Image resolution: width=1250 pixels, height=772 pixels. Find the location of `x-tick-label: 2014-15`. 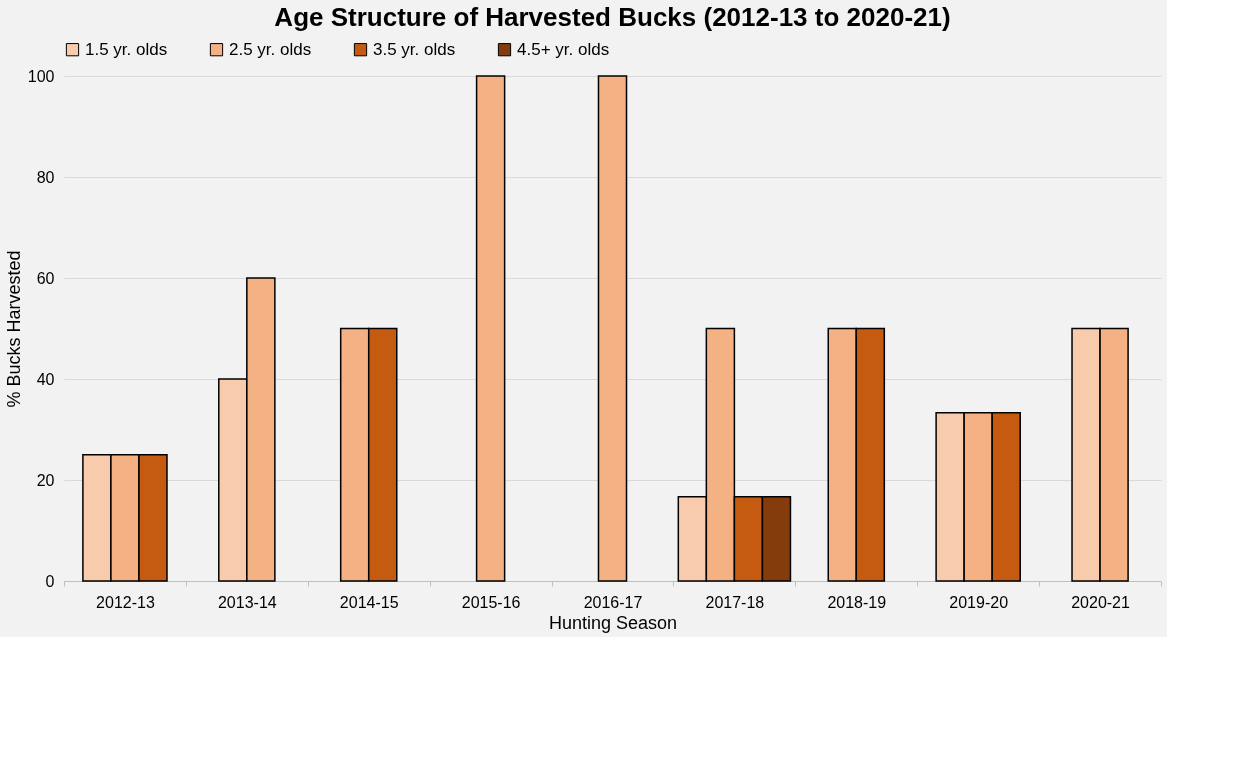

x-tick-label: 2014-15 is located at coordinates (369, 602).